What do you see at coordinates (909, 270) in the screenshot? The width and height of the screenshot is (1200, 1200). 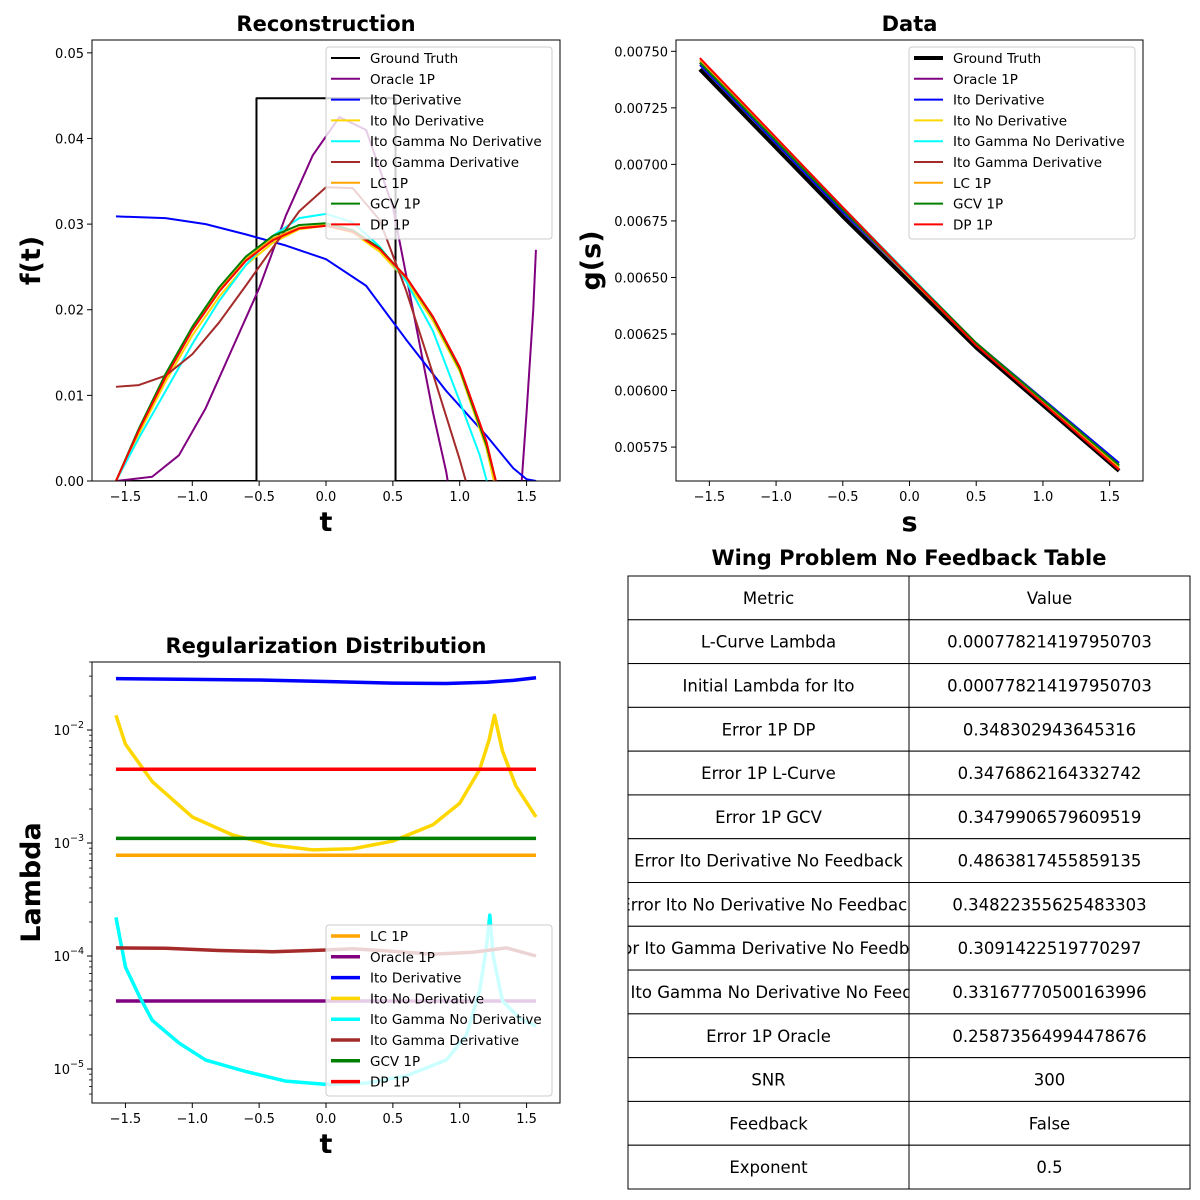 I see `series-line-ground-truth` at bounding box center [909, 270].